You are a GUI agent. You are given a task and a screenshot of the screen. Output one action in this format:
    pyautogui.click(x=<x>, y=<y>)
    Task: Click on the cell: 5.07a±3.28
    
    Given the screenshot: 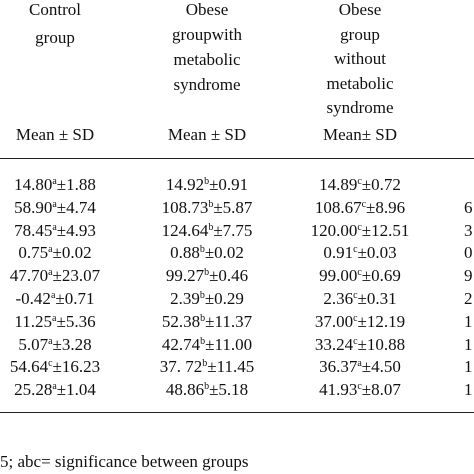 What is the action you would take?
    pyautogui.click(x=54, y=345)
    